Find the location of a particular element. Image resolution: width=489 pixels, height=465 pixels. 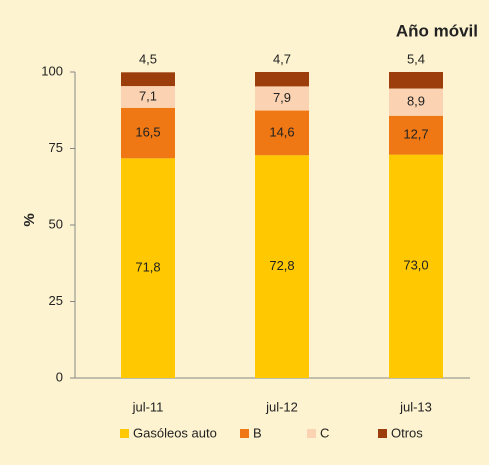

data-label: 8,9 is located at coordinates (416, 101).